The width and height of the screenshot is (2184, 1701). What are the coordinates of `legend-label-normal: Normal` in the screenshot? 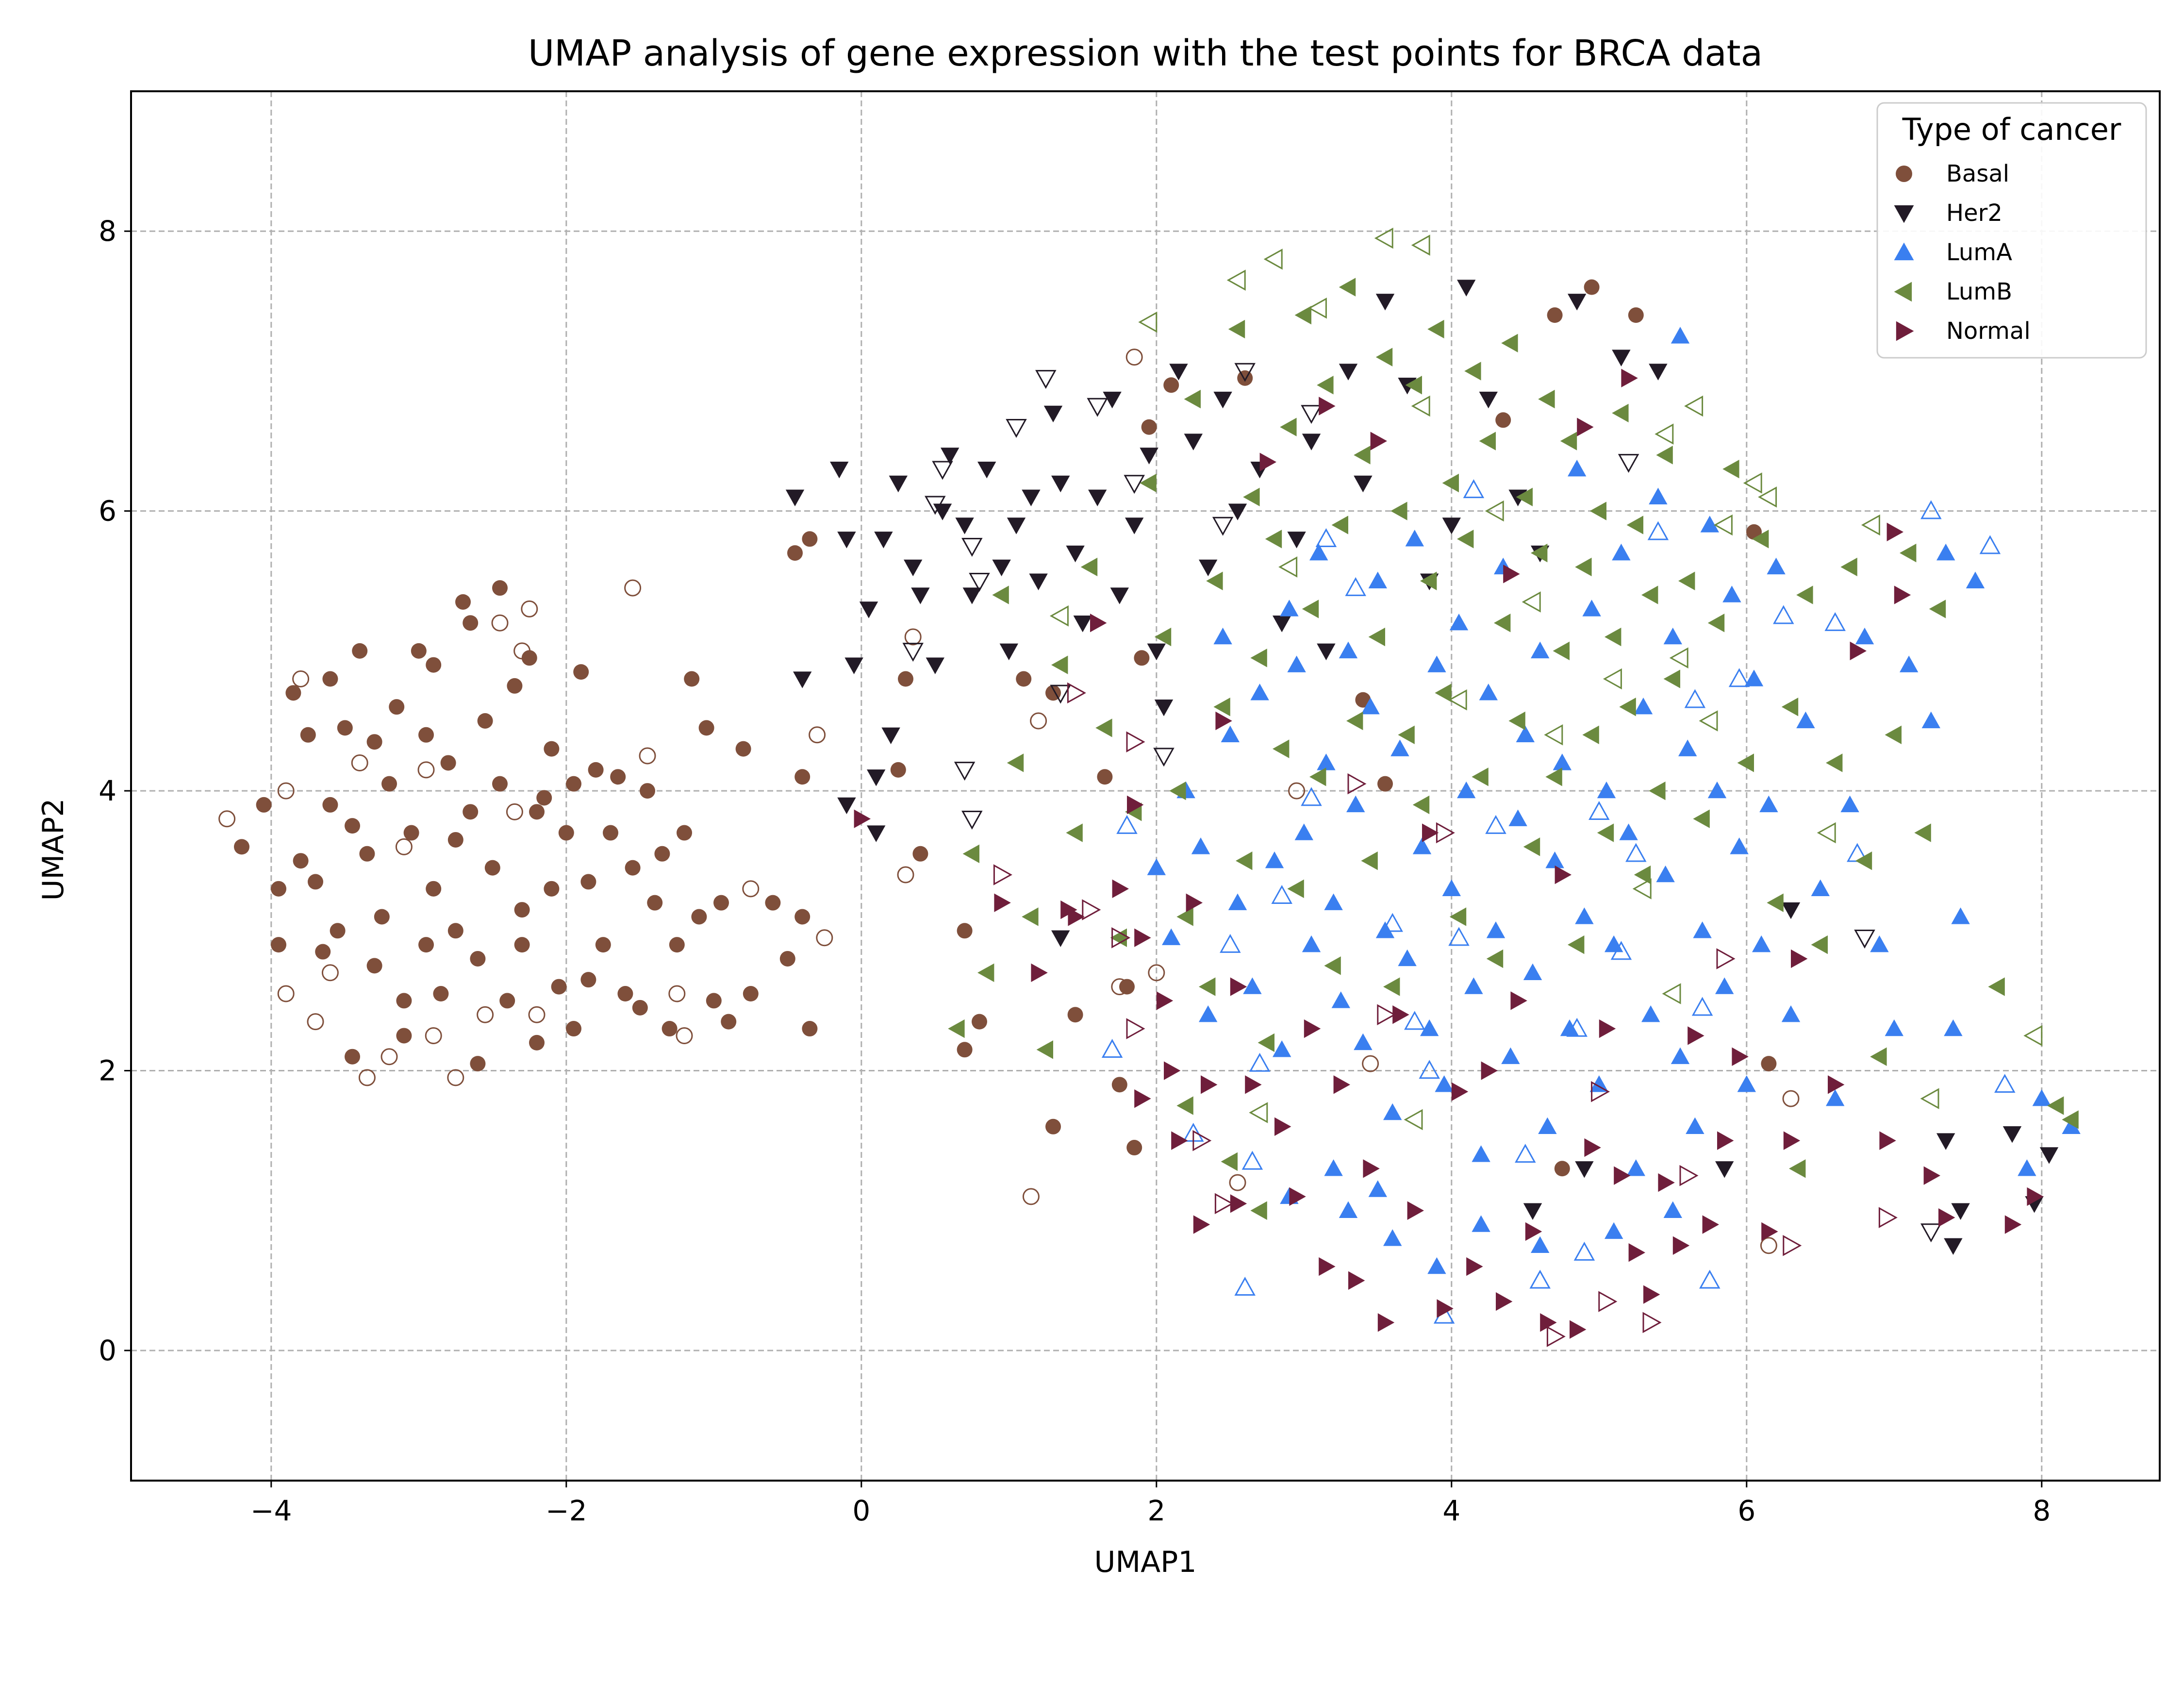 It's located at (1988, 331).